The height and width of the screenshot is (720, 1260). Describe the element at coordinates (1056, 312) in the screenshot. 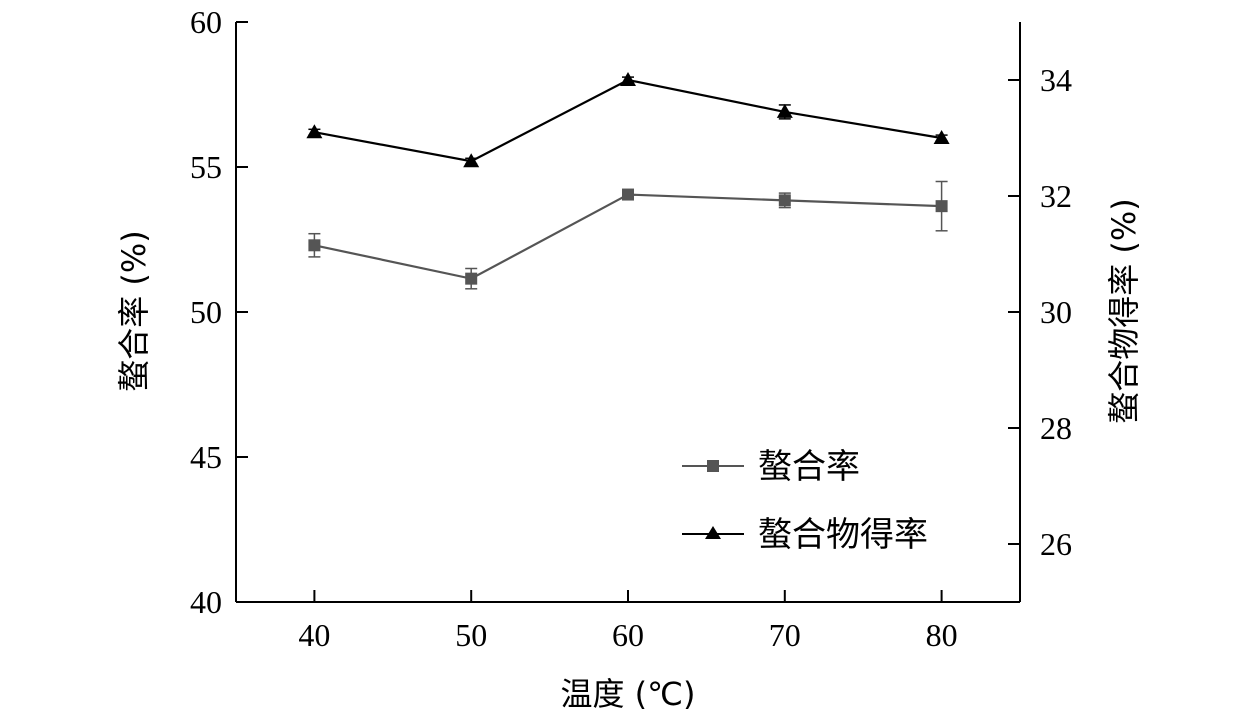

I see `right-y-tick-label: 30` at that location.